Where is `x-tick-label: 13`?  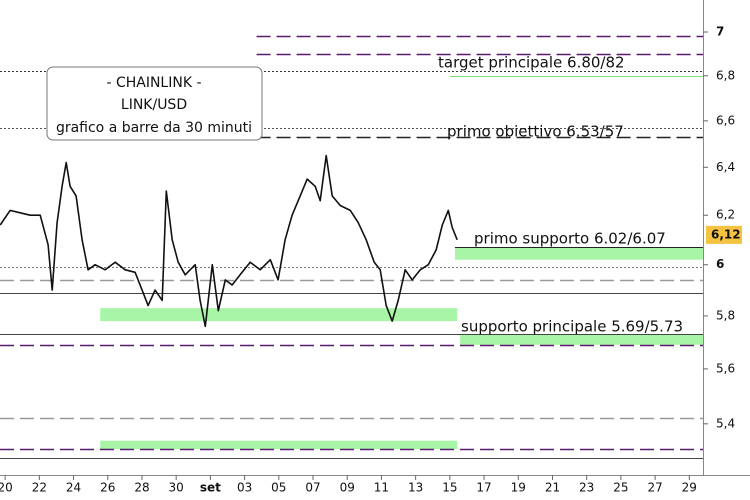 x-tick-label: 13 is located at coordinates (415, 488).